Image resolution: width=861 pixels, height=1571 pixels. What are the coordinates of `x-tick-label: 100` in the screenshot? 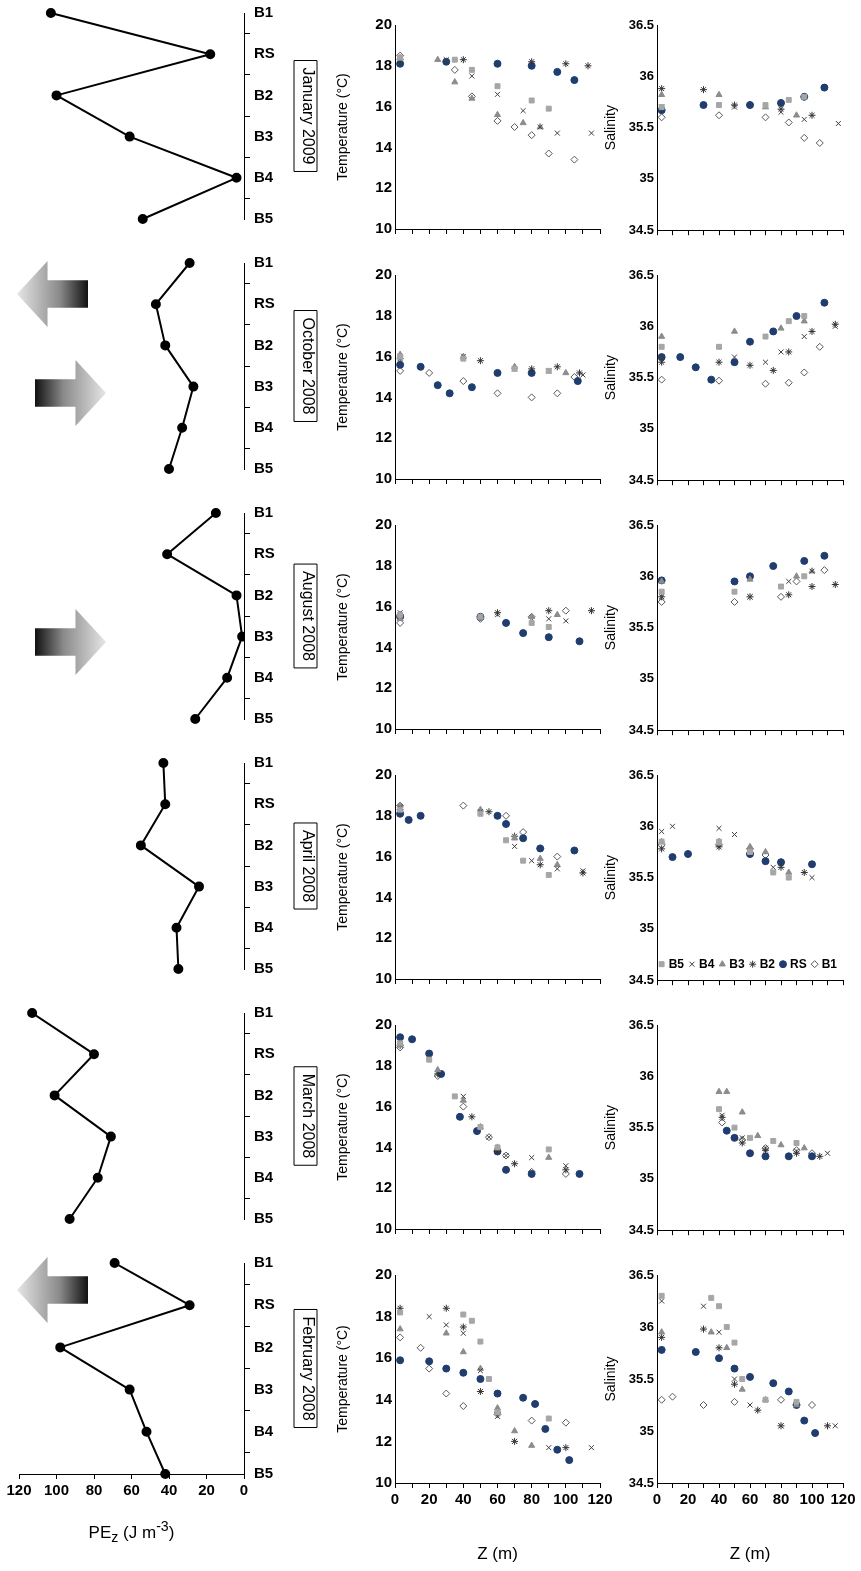 It's located at (566, 1499).